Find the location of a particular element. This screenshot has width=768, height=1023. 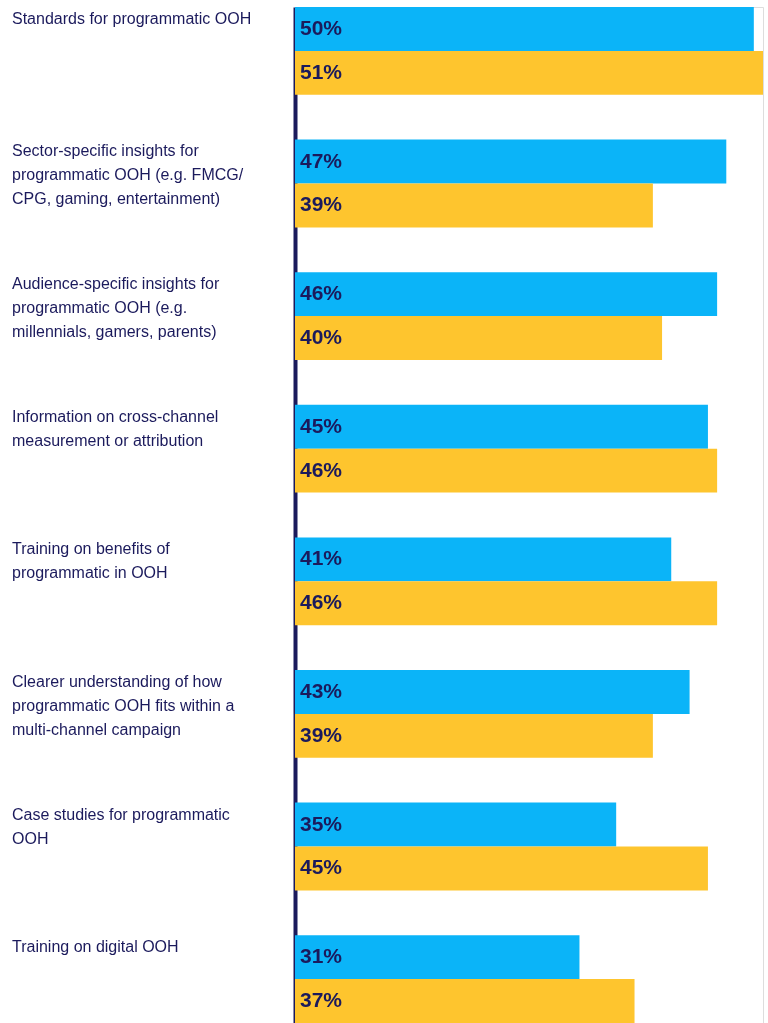

data-label: 31% is located at coordinates (321, 956).